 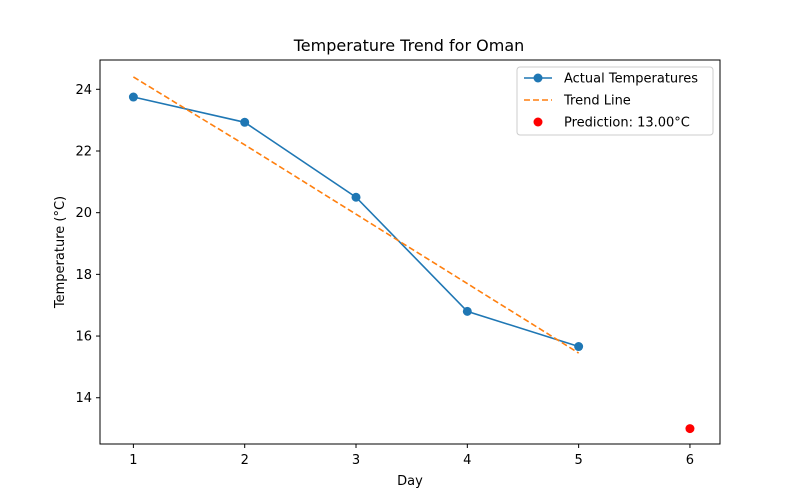 I want to click on x-tick-label: 1, so click(x=133, y=460).